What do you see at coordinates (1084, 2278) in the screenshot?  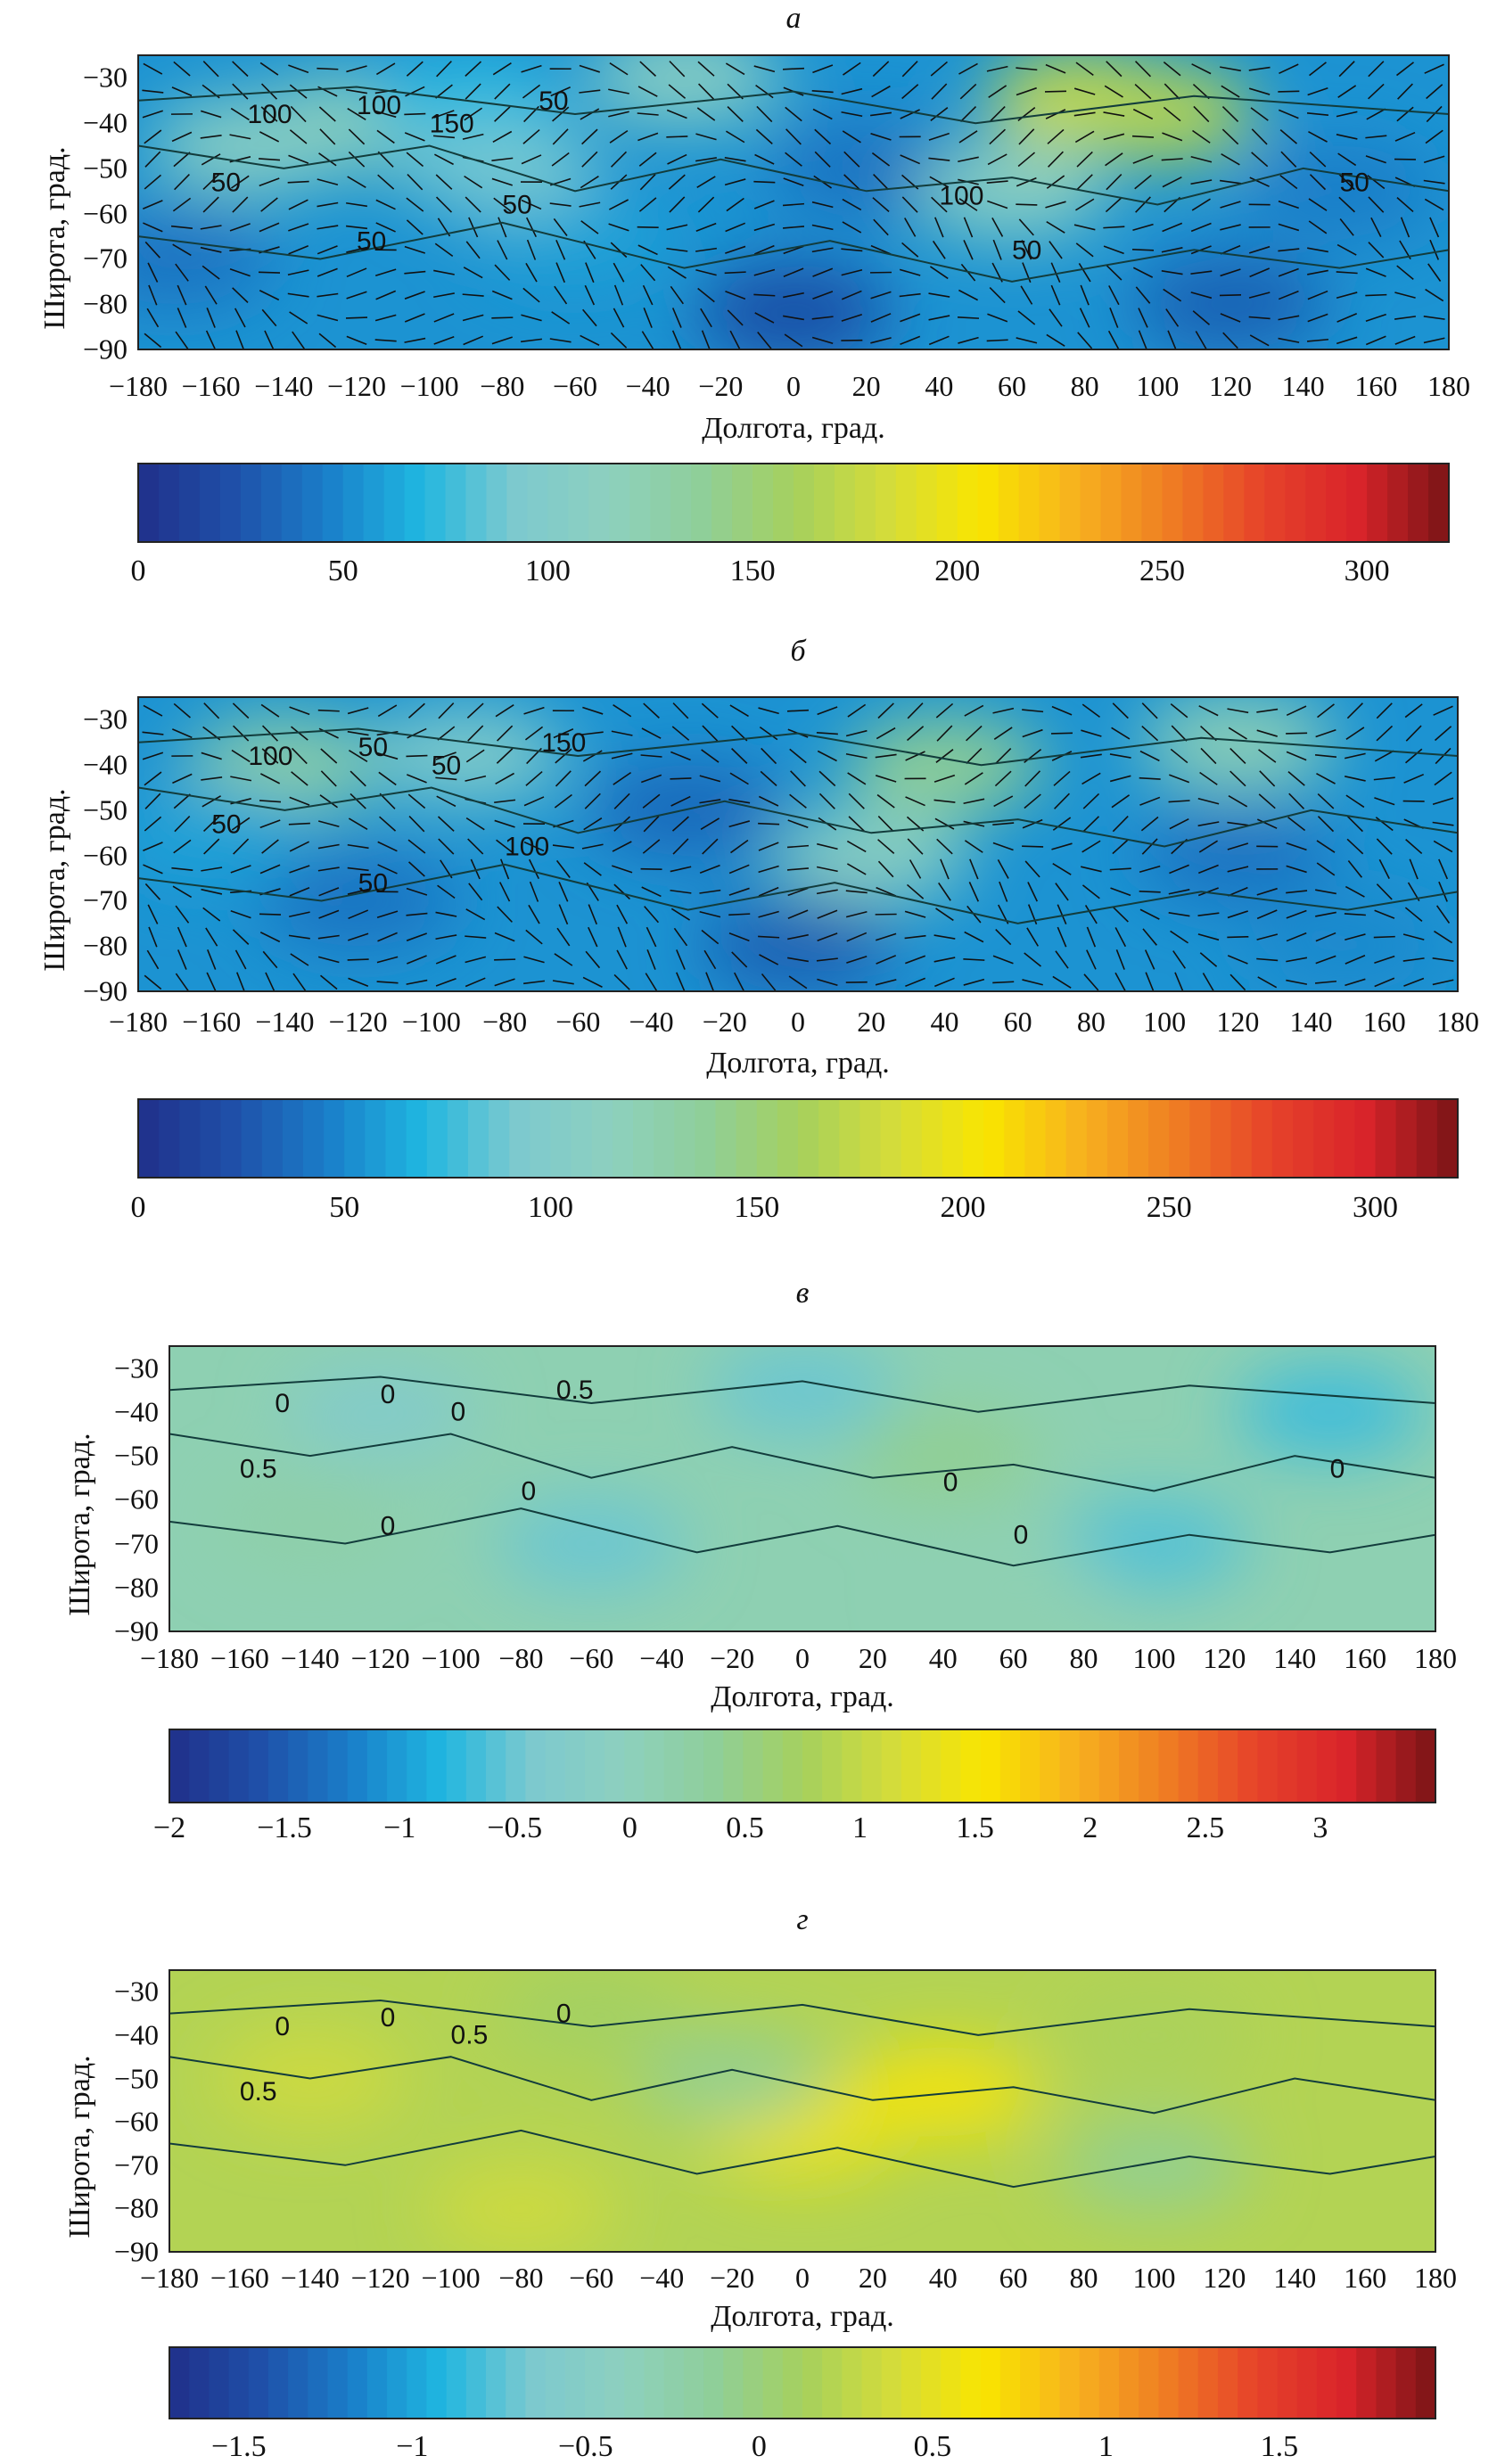 I see `x-tick-label: 80` at bounding box center [1084, 2278].